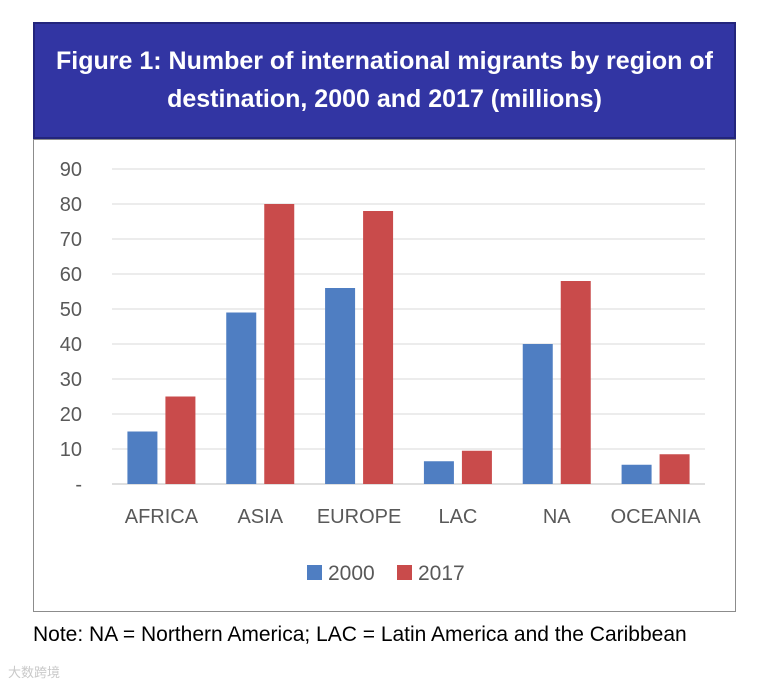  What do you see at coordinates (71, 240) in the screenshot?
I see `y-tick-label: 70` at bounding box center [71, 240].